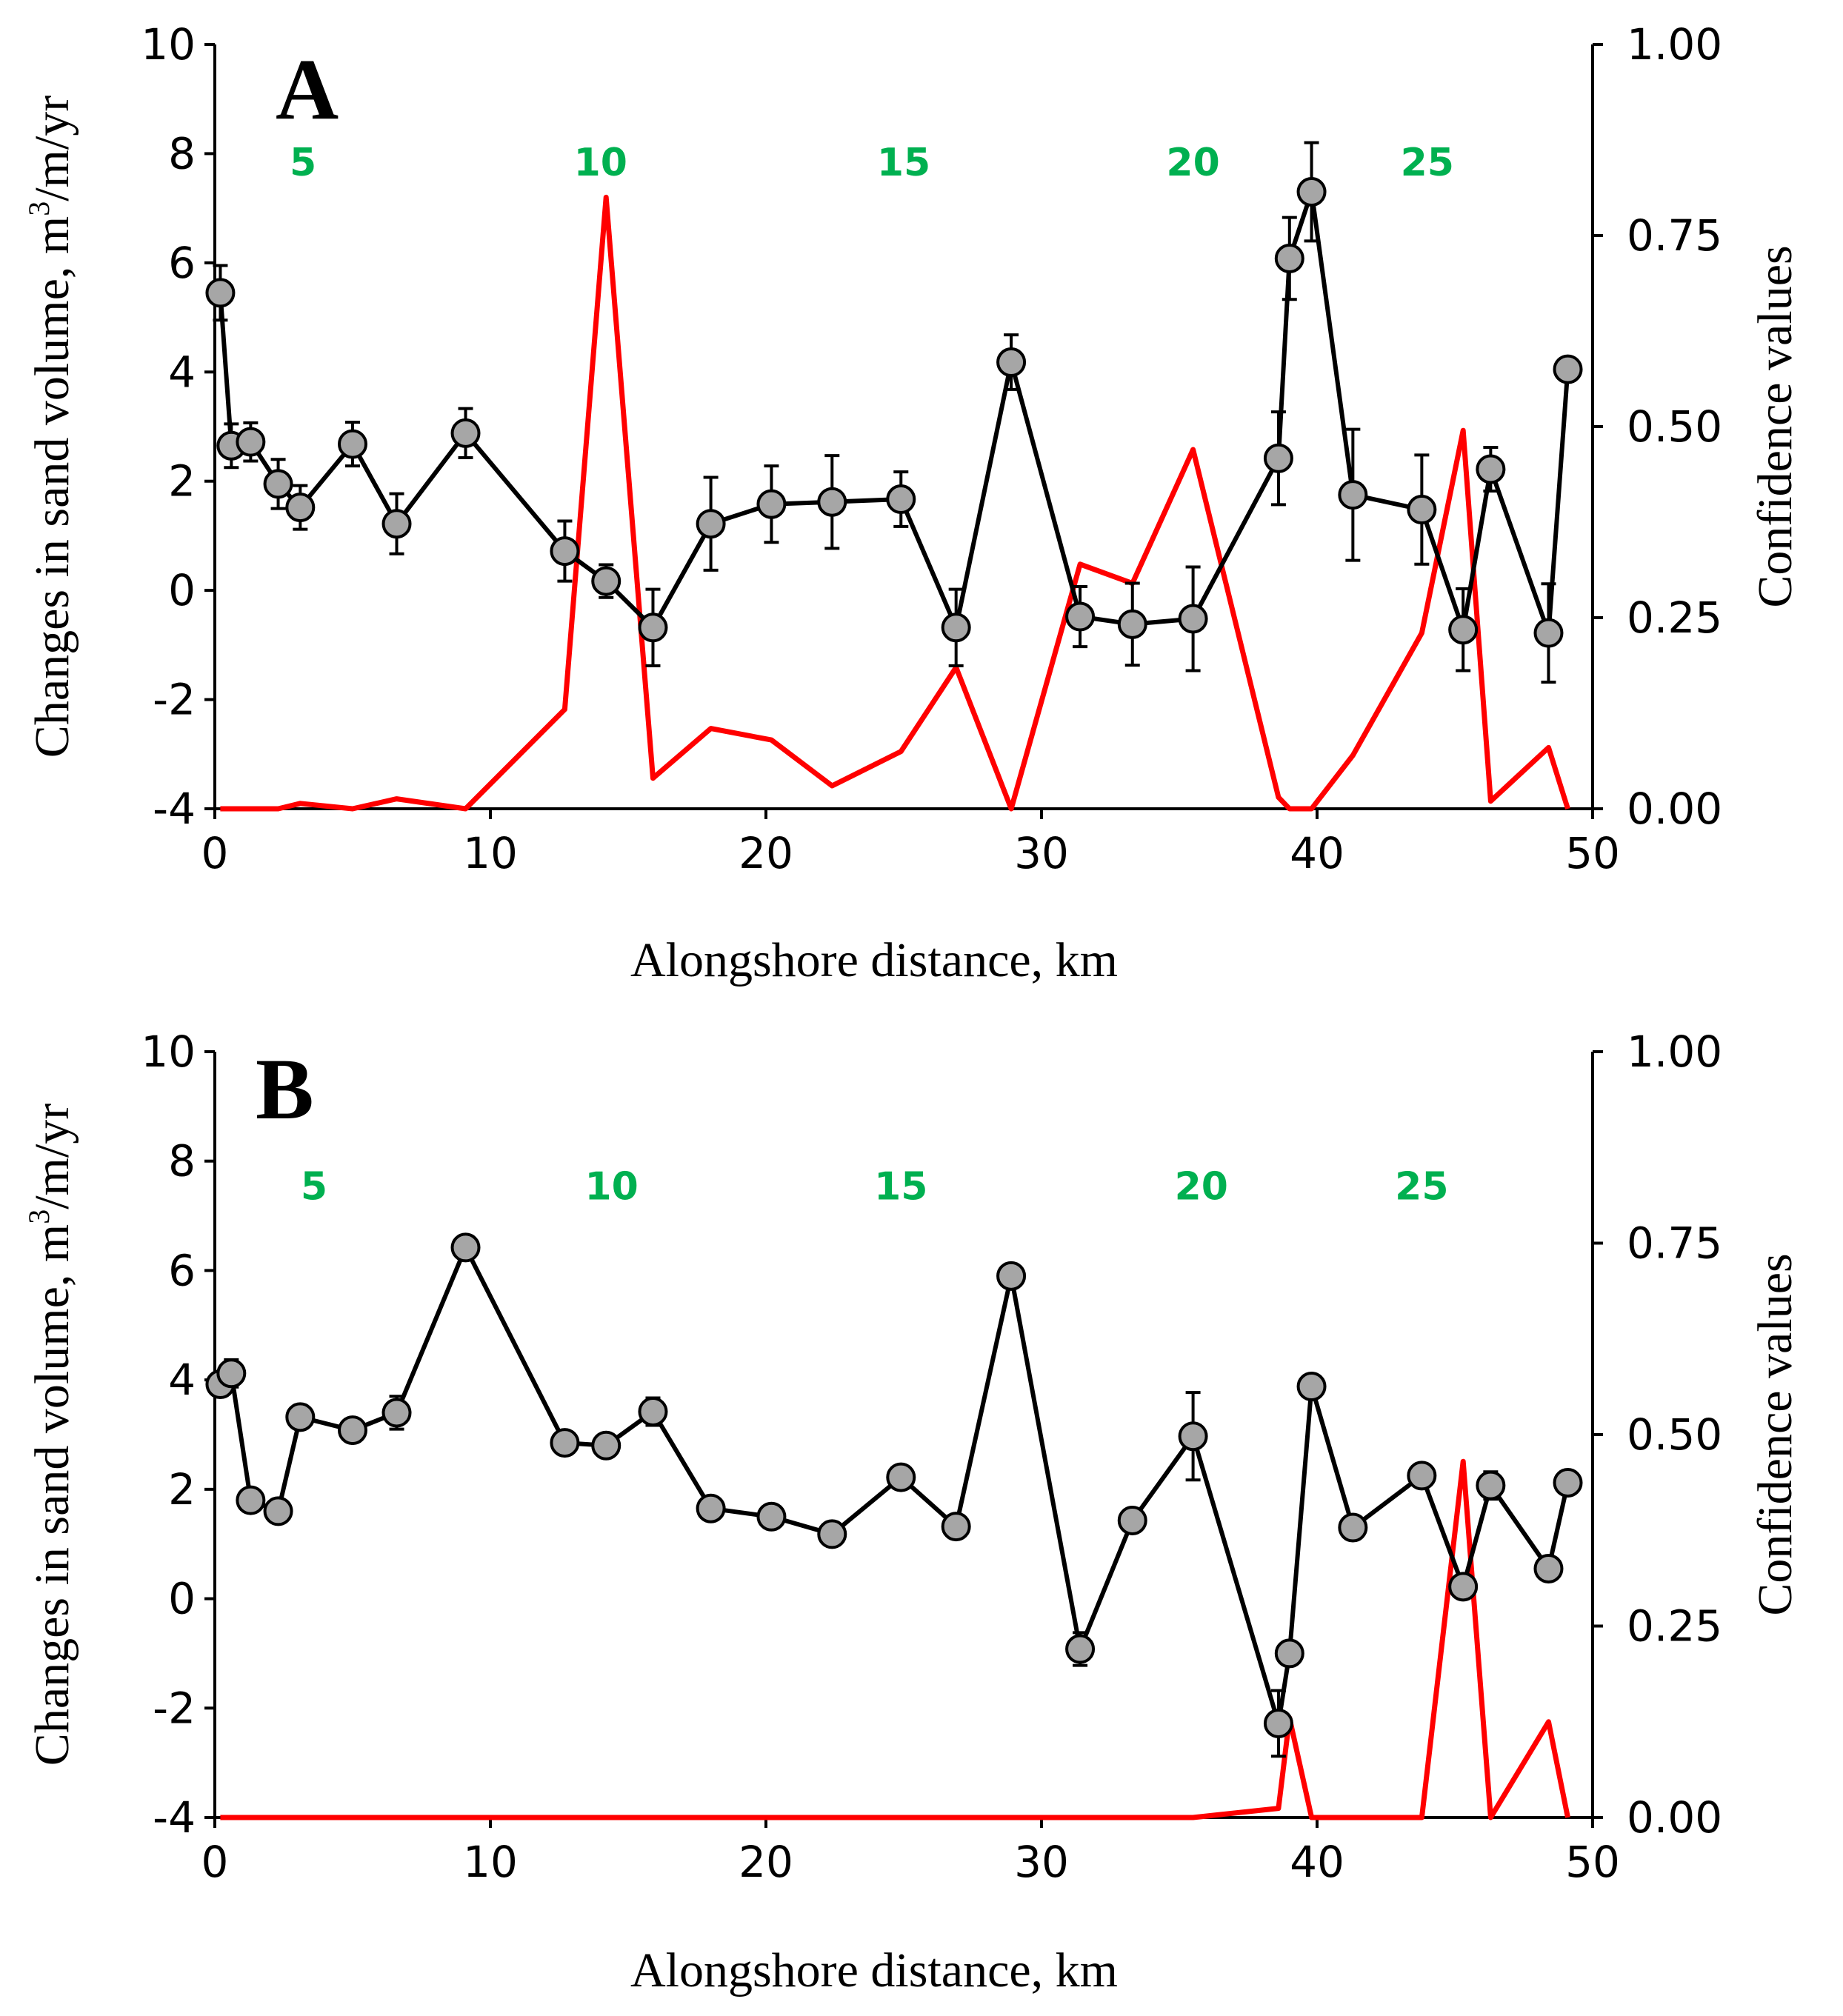 The height and width of the screenshot is (2016, 1843). What do you see at coordinates (39, 1217) in the screenshot?
I see `panel-b-y-axis-title-sup: 3` at bounding box center [39, 1217].